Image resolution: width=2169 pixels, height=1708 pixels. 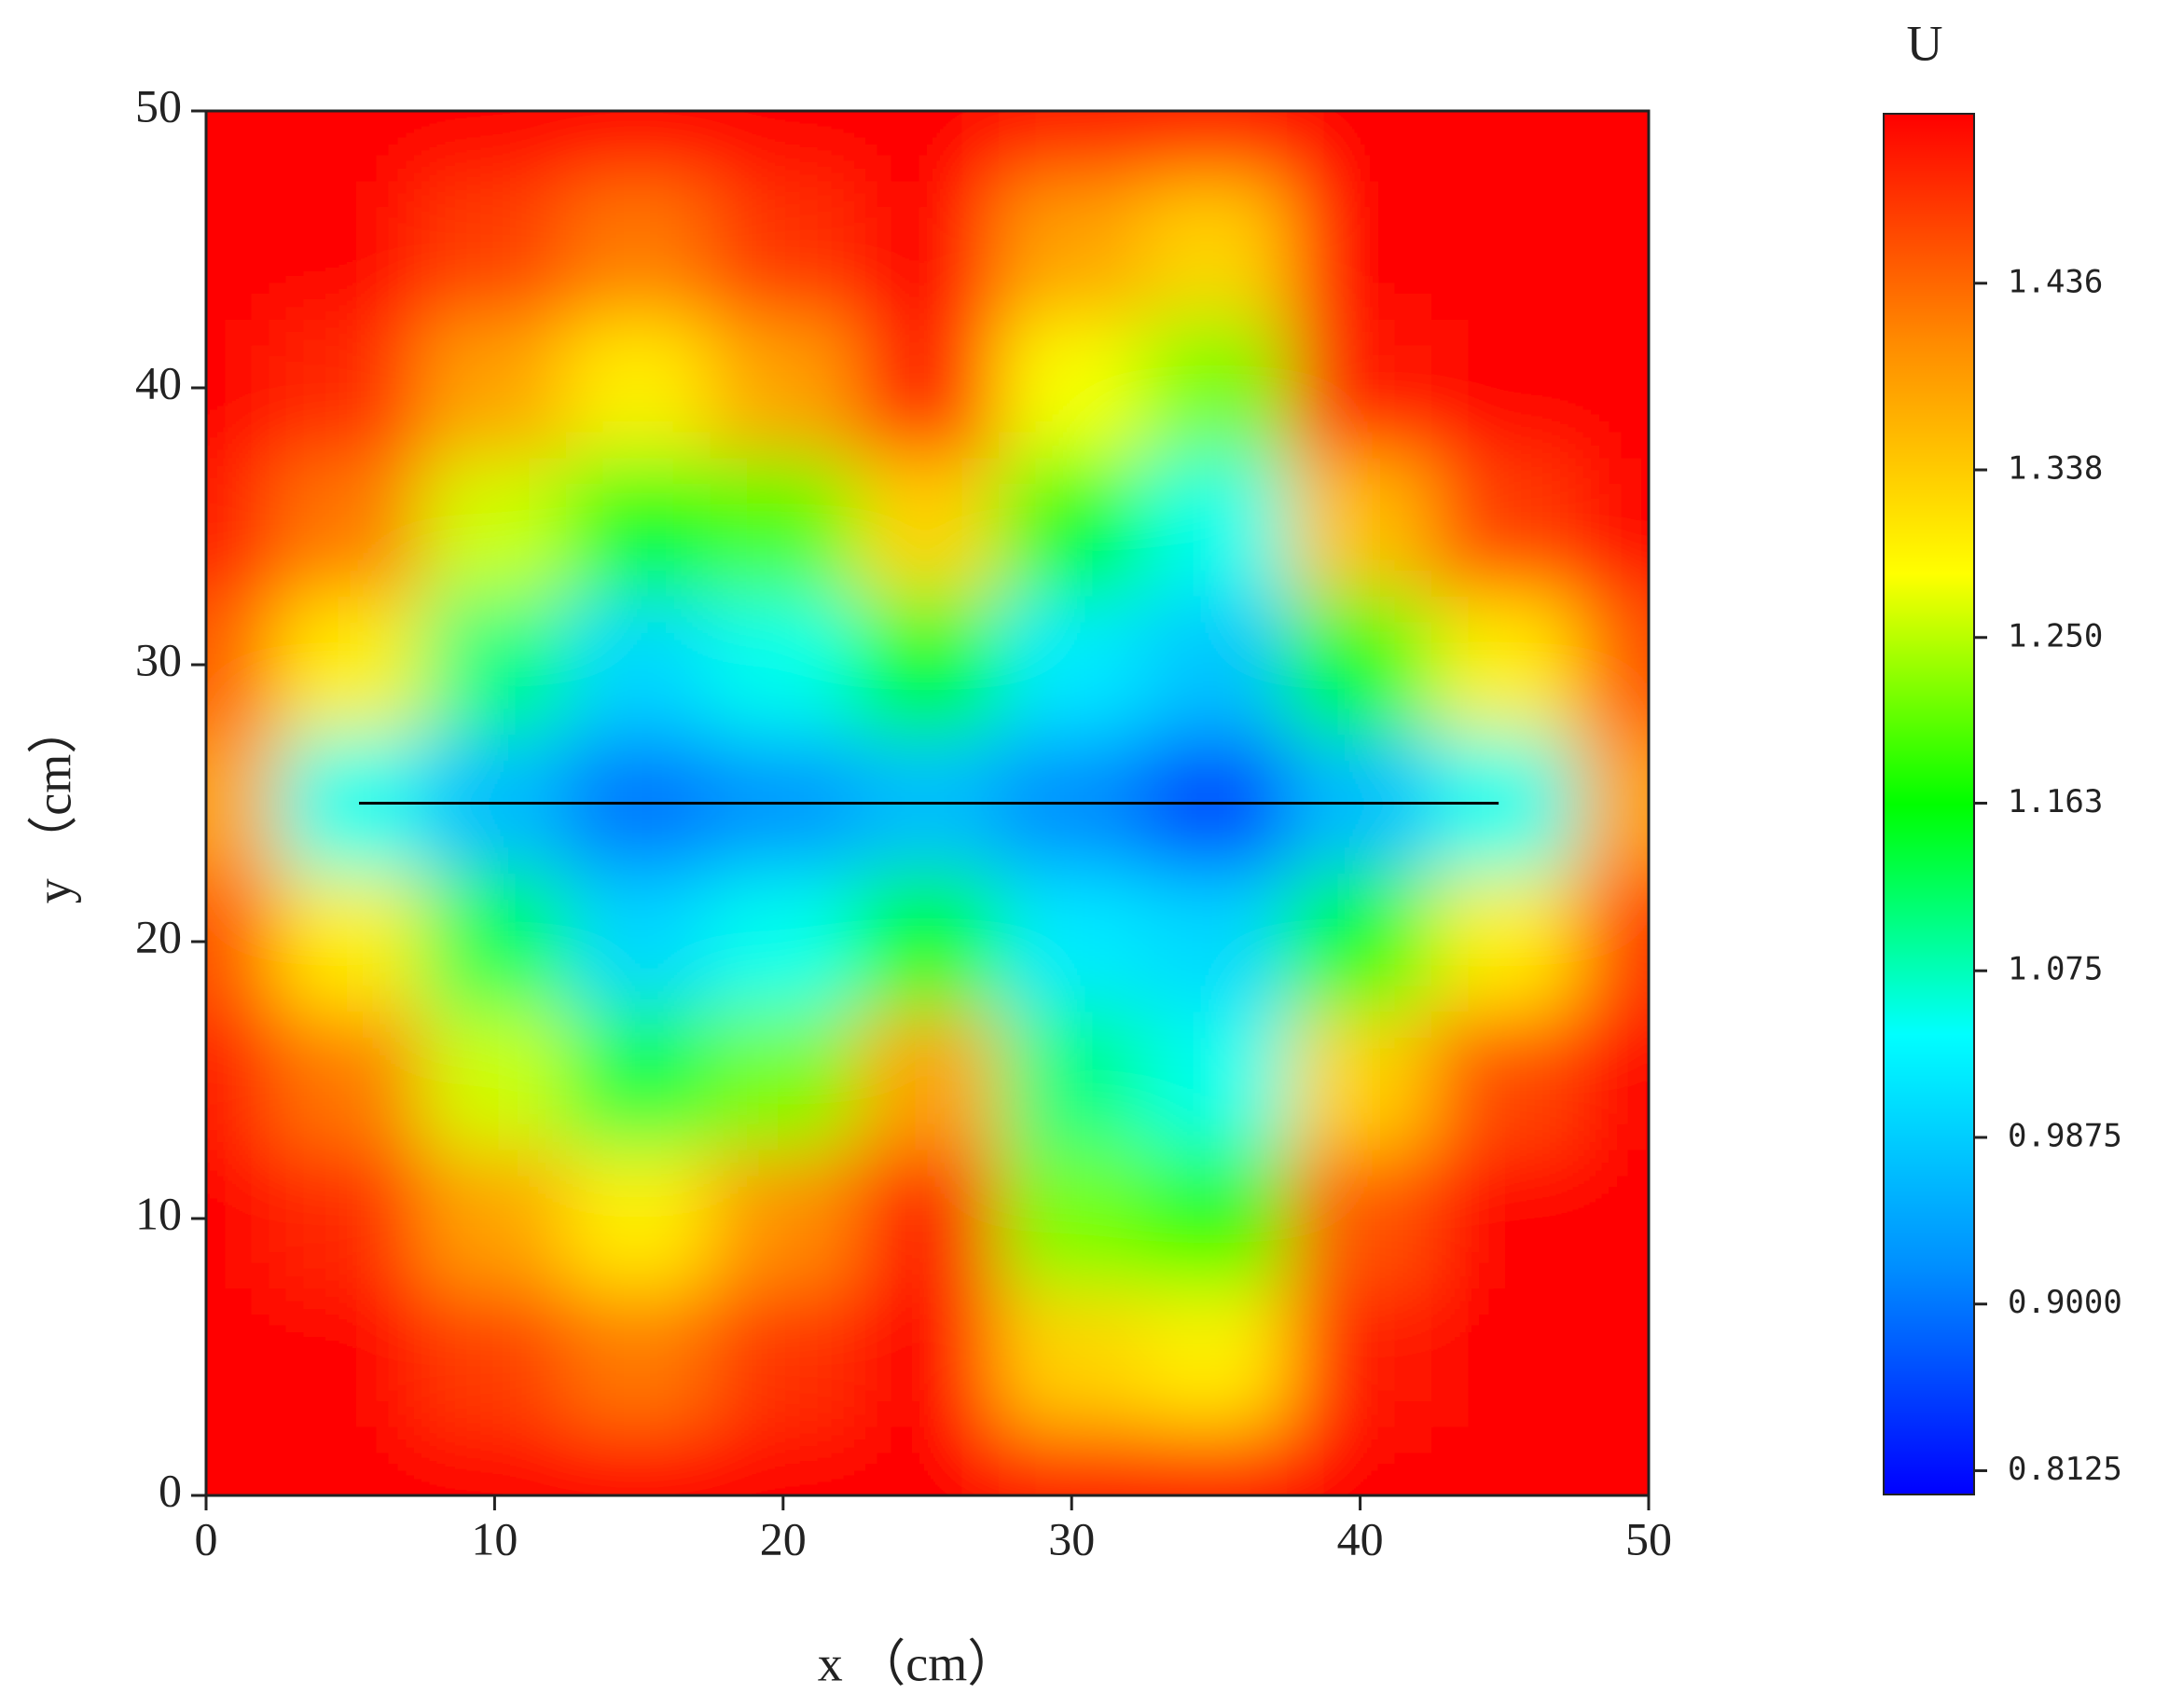 I want to click on colorbar-tick-label: 1.250, so click(x=2055, y=635).